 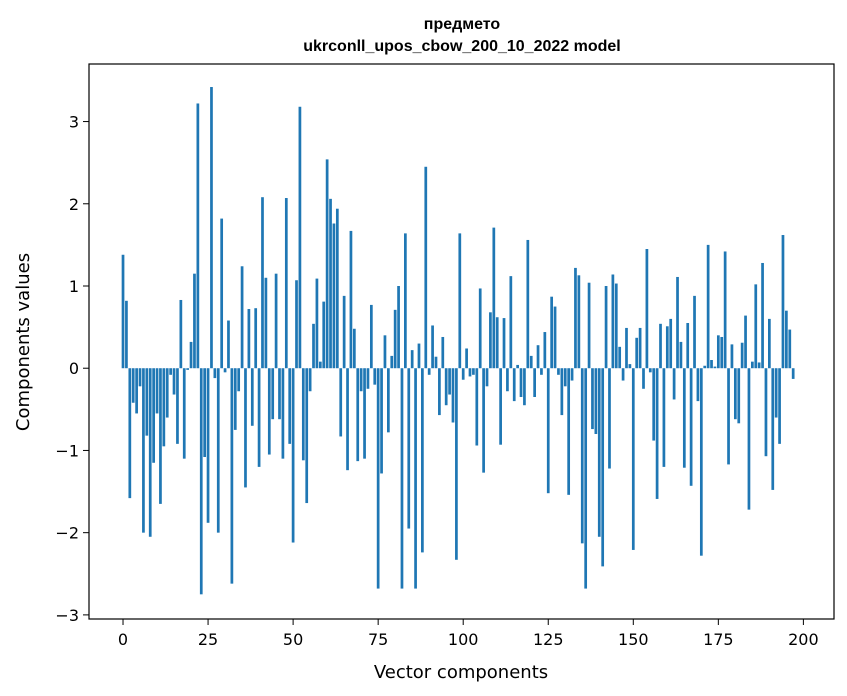 I want to click on y-tick-label: 1, so click(x=74, y=286).